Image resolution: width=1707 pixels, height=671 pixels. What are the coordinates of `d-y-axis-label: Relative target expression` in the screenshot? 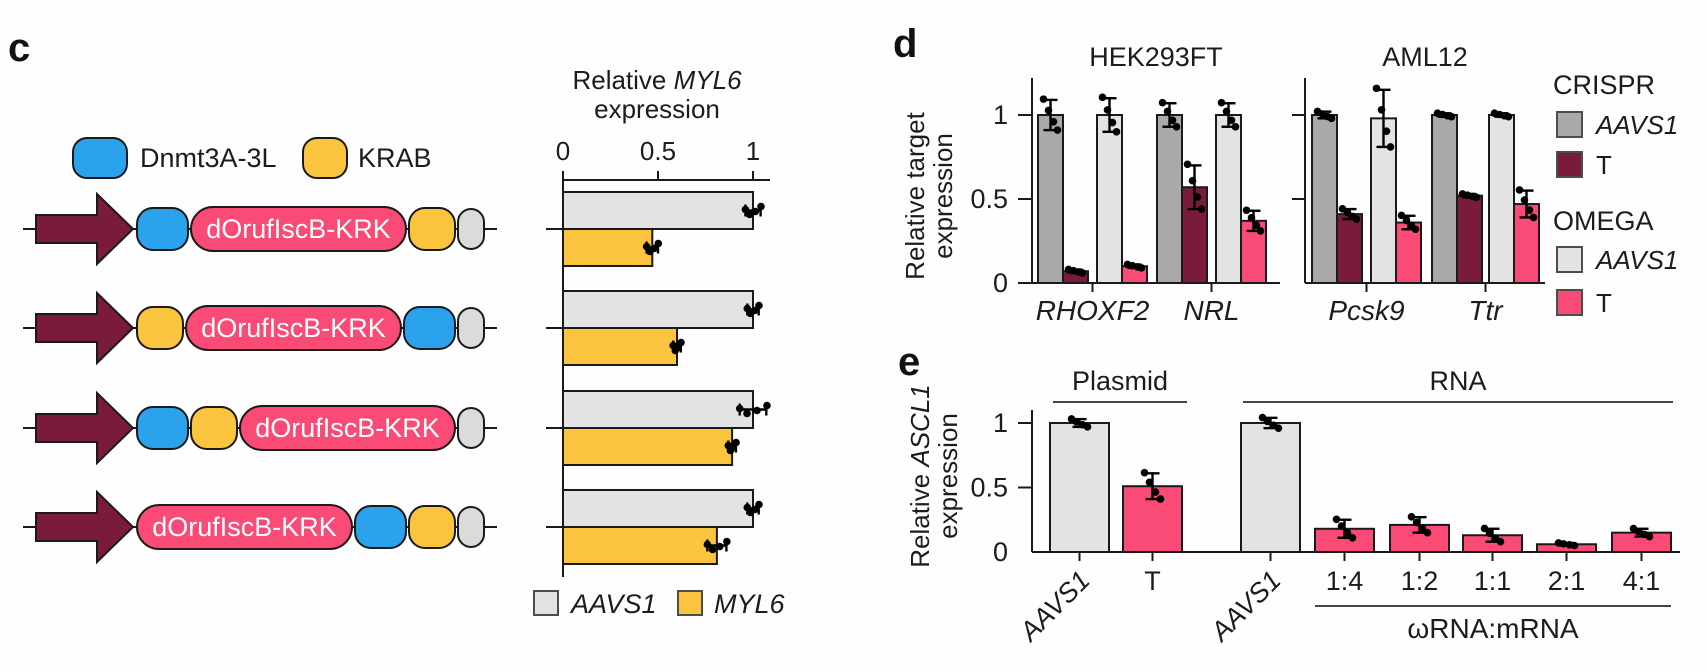 It's located at (929, 196).